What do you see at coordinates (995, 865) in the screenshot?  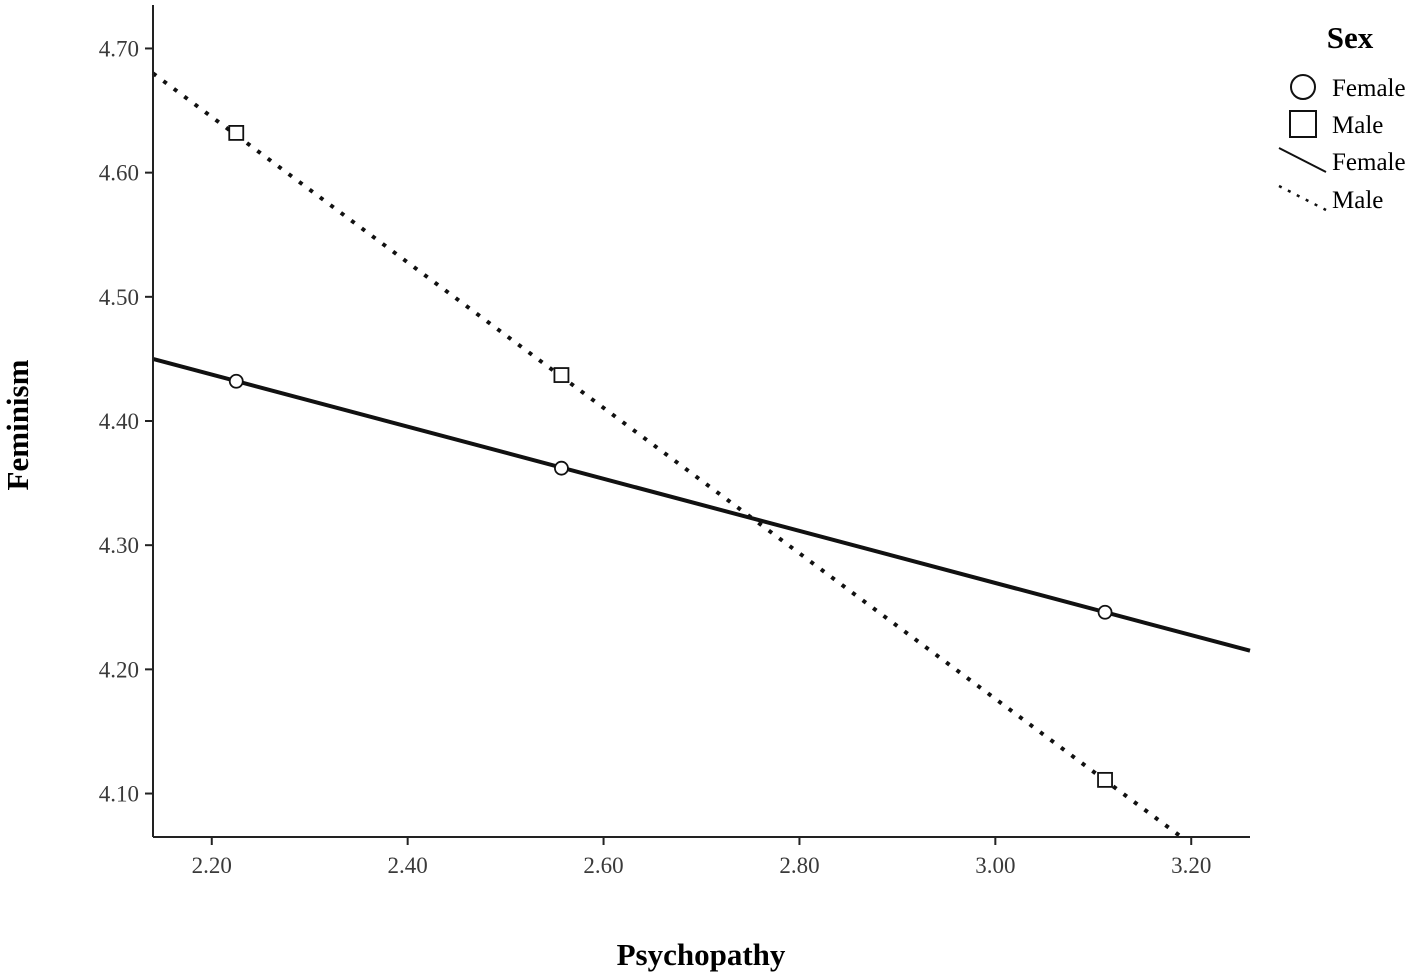 I see `x-tick-label: 3.00` at bounding box center [995, 865].